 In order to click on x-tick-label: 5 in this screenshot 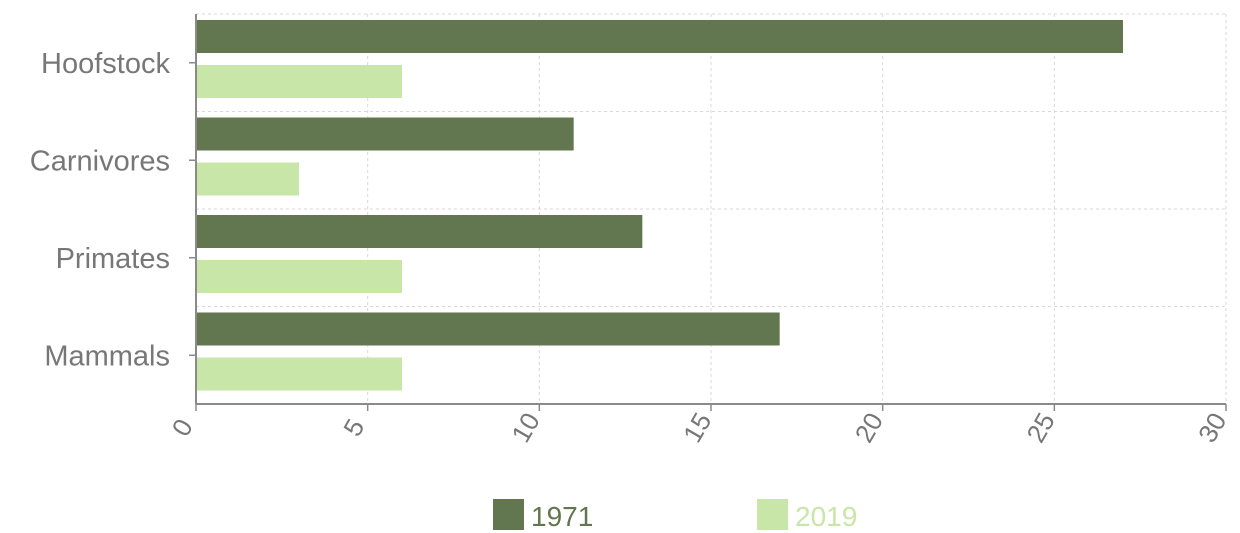, I will do `click(353, 428)`.